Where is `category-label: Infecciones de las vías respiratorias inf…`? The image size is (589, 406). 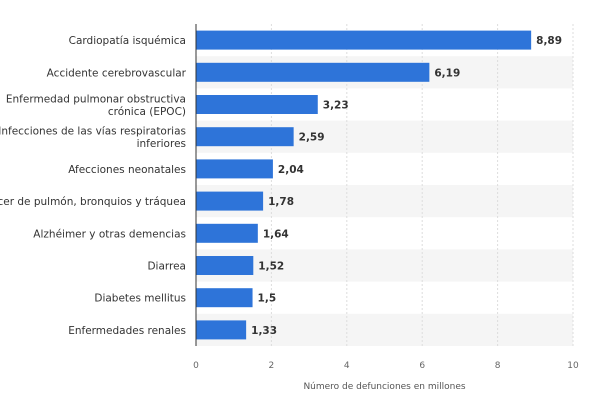
category-label: Infecciones de las vías respiratorias inf… is located at coordinates (93, 137).